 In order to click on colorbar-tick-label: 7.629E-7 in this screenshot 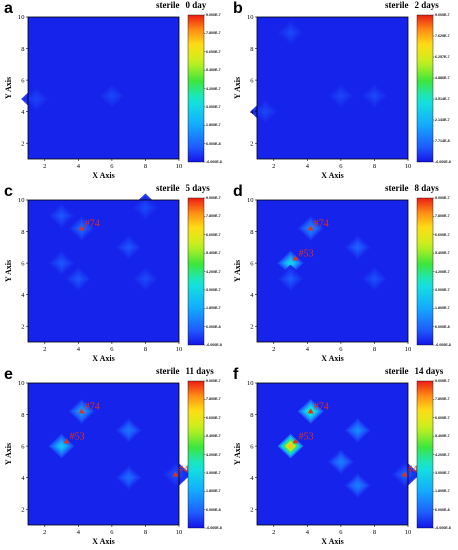, I will do `click(442, 36)`.